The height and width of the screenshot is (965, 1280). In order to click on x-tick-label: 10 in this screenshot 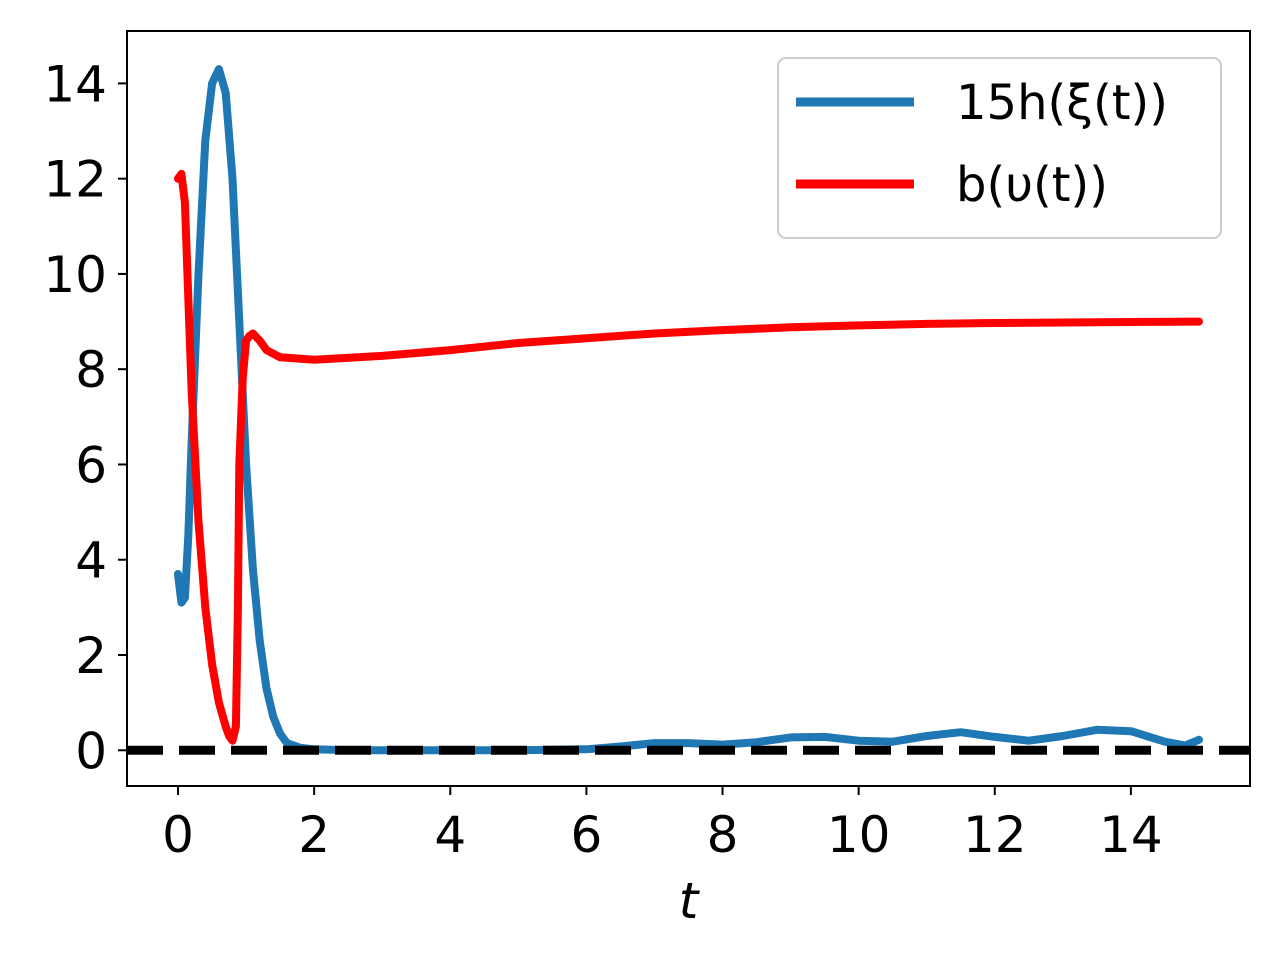, I will do `click(859, 835)`.